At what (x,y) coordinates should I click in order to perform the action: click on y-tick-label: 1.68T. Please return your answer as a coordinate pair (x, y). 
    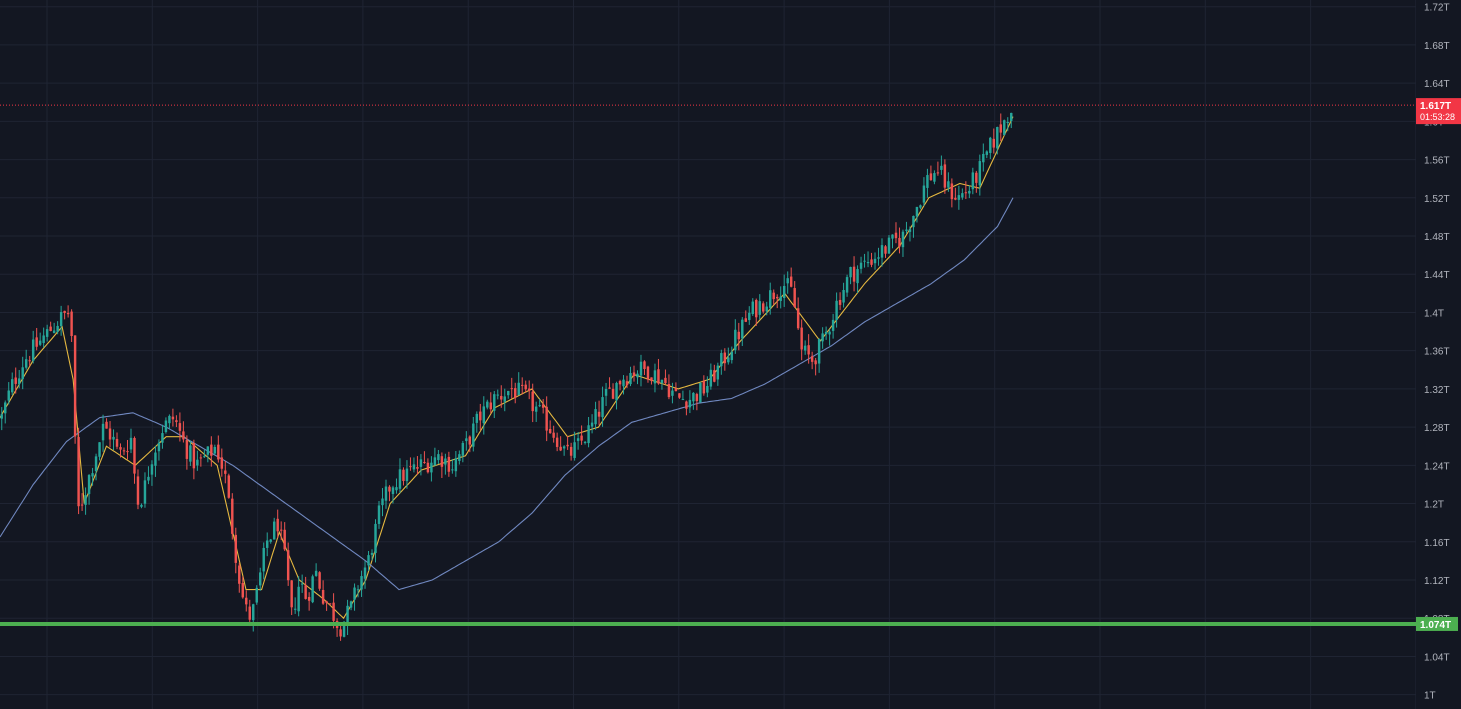
    Looking at the image, I should click on (1437, 46).